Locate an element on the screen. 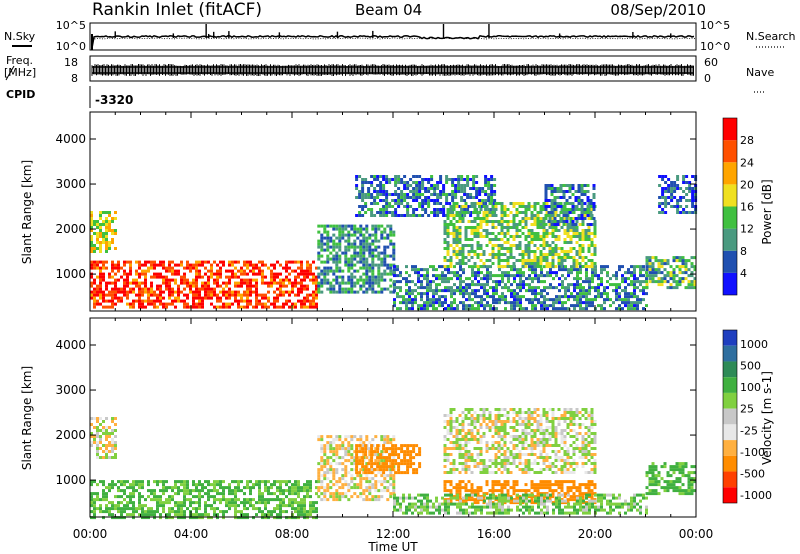 The width and height of the screenshot is (800, 554). nsky-tick-bottom: 10^0 is located at coordinates (71, 46).